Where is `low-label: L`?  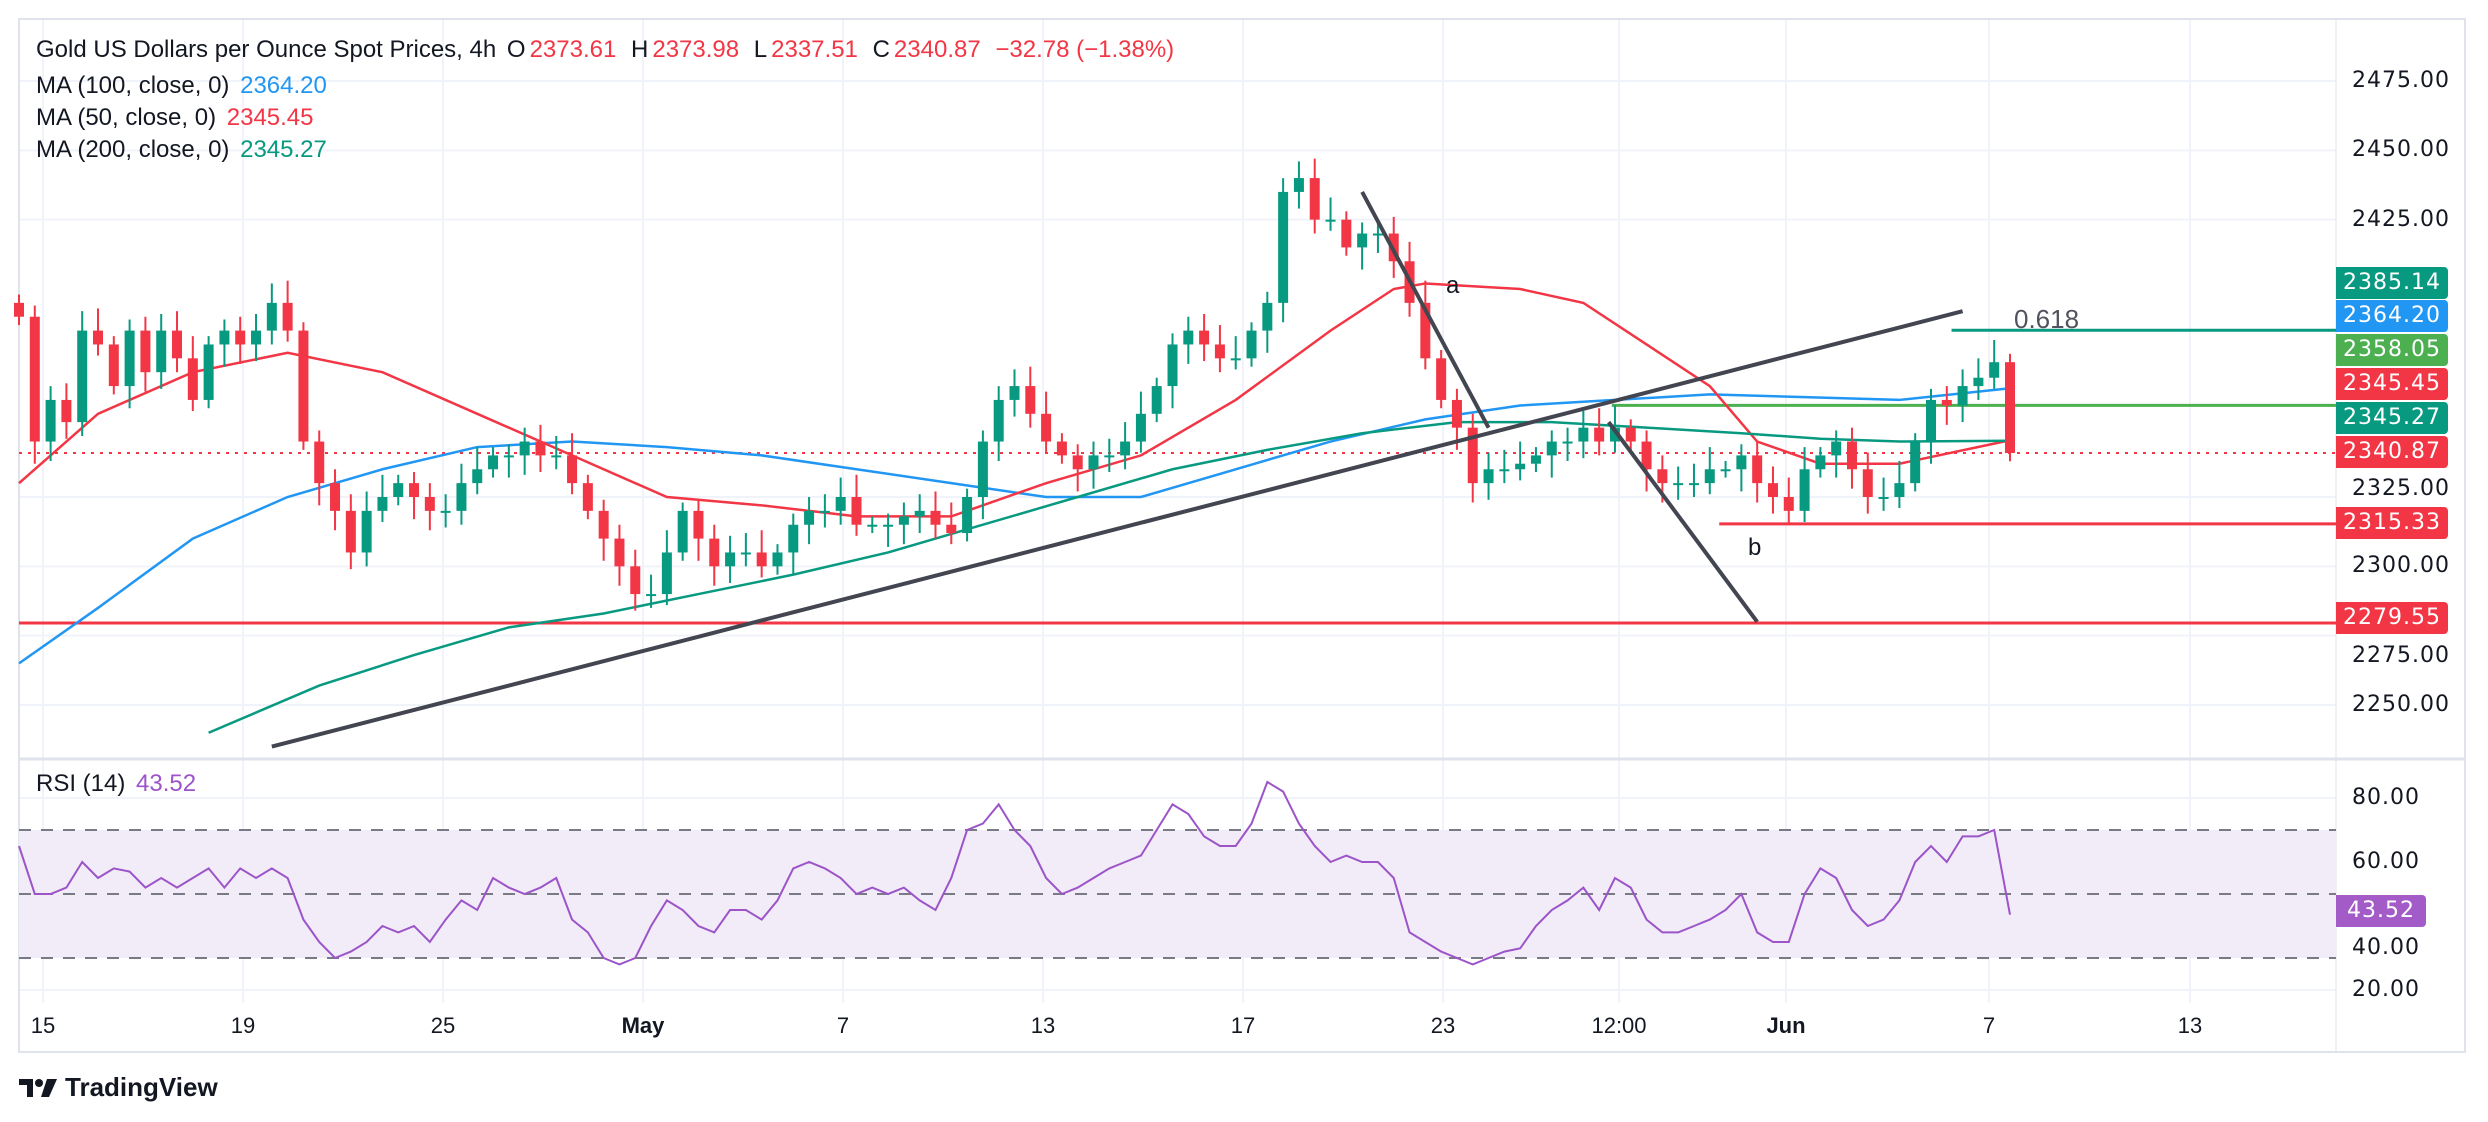
low-label: L is located at coordinates (760, 49).